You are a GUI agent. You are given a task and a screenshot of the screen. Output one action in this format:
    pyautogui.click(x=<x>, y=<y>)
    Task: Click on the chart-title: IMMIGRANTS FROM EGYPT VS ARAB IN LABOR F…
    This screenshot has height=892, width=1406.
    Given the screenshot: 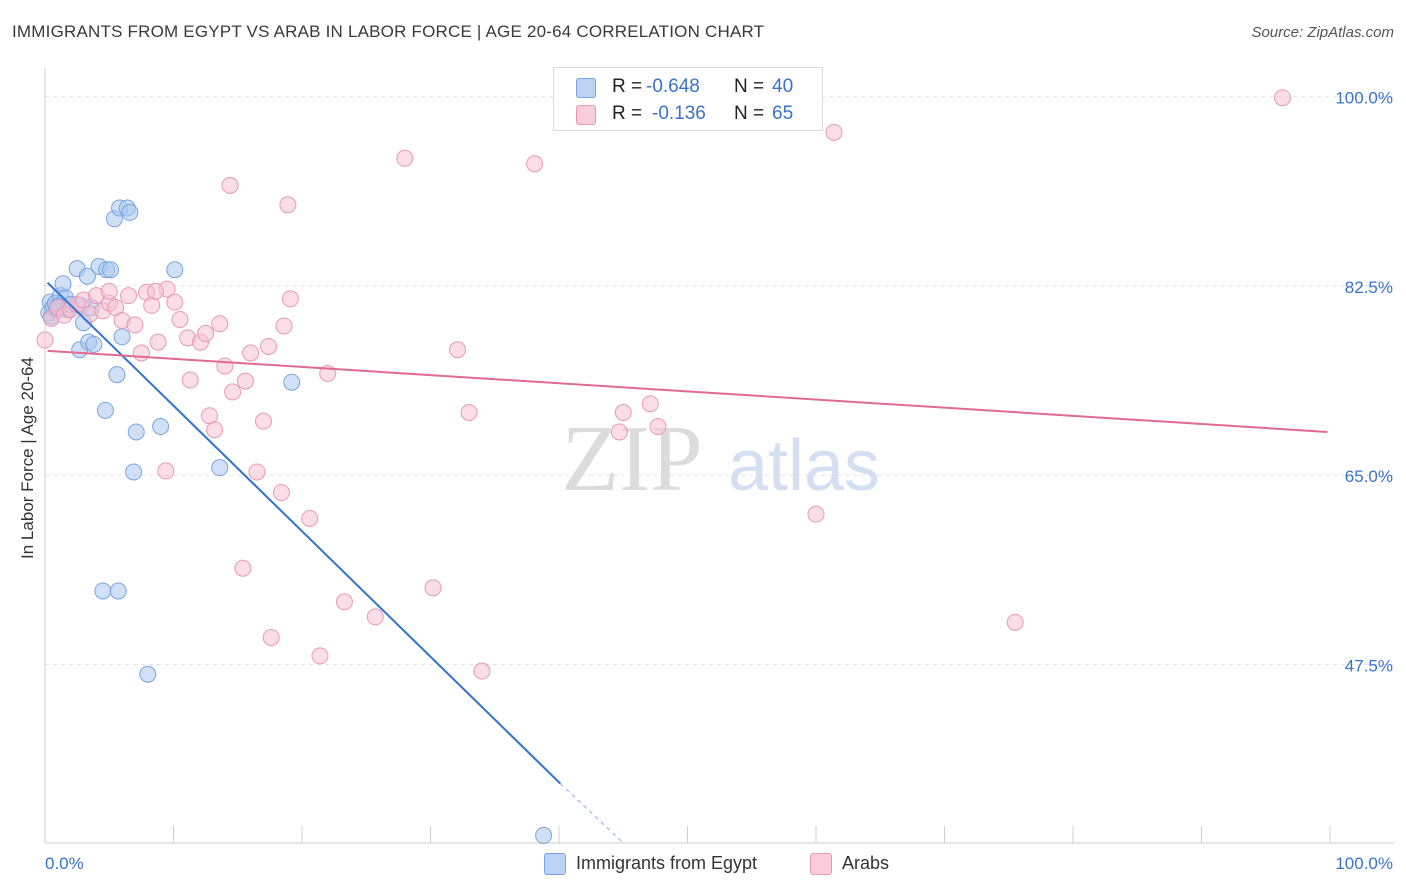 What is the action you would take?
    pyautogui.click(x=388, y=31)
    